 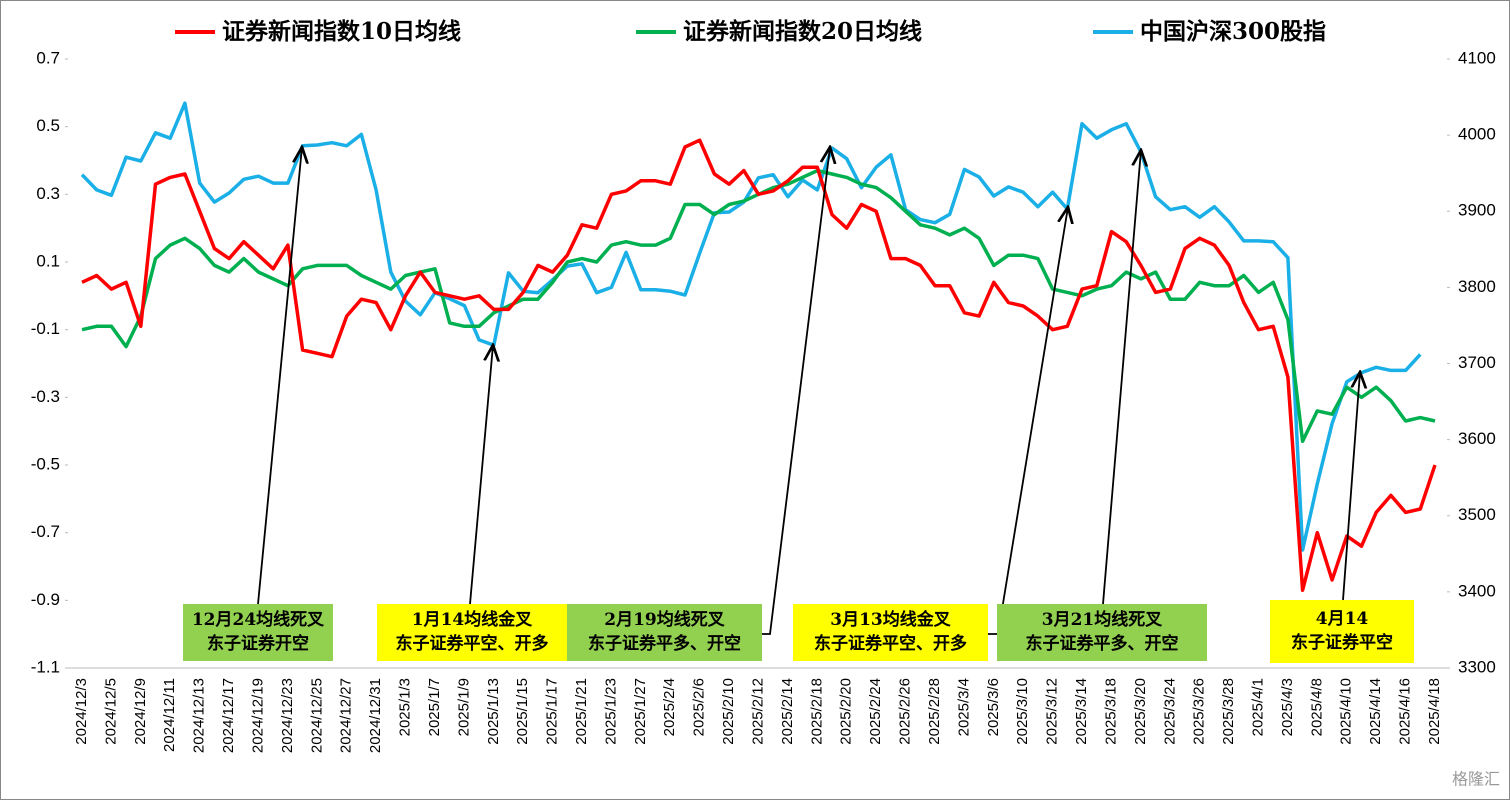 I want to click on y-tick-label: 0.1, so click(x=48, y=260).